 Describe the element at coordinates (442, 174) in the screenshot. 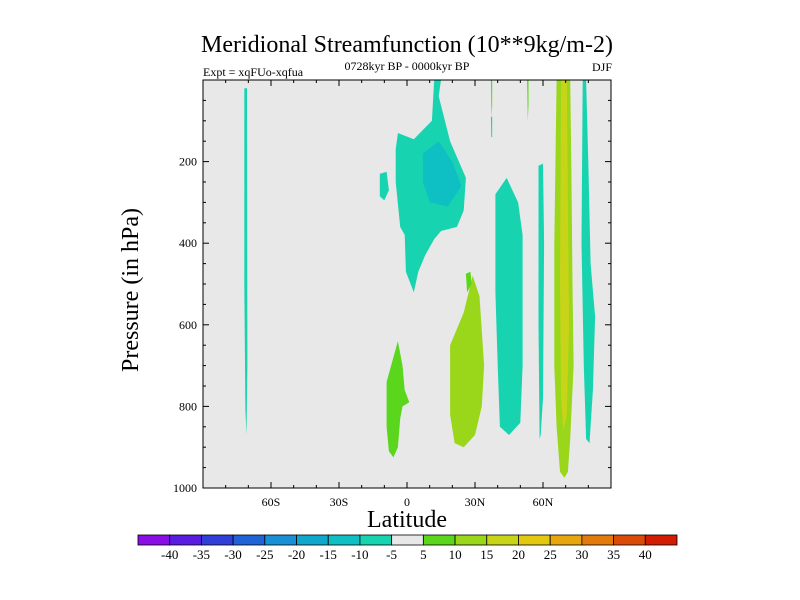

I see `contour-region-tropical-upper-core` at that location.